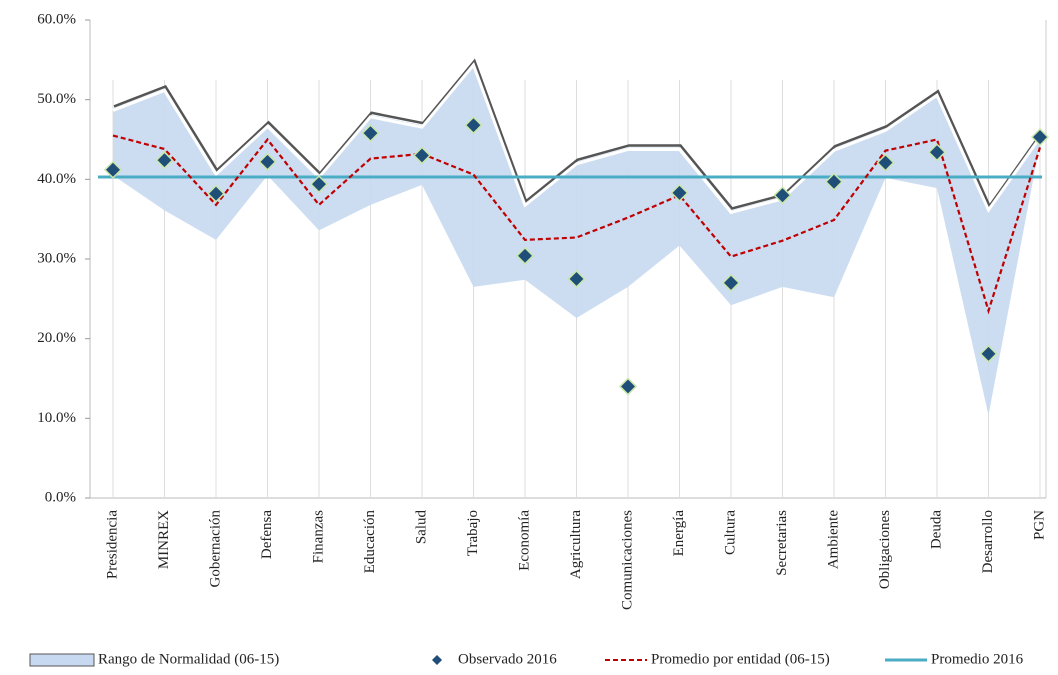  Describe the element at coordinates (507, 659) in the screenshot. I see `legend-label: Observado 2016` at that location.